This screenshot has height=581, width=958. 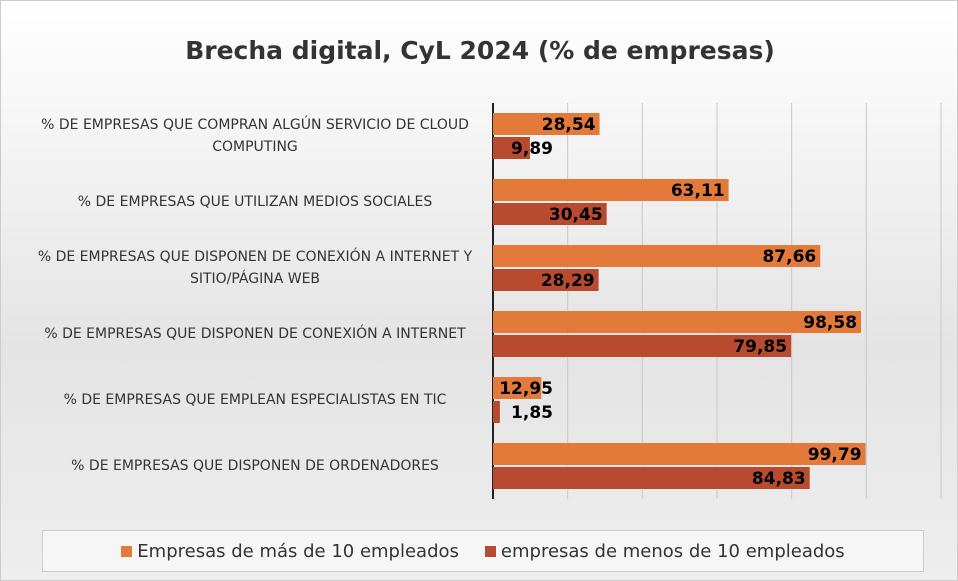 What do you see at coordinates (568, 281) in the screenshot?
I see `data-label: 28,29` at bounding box center [568, 281].